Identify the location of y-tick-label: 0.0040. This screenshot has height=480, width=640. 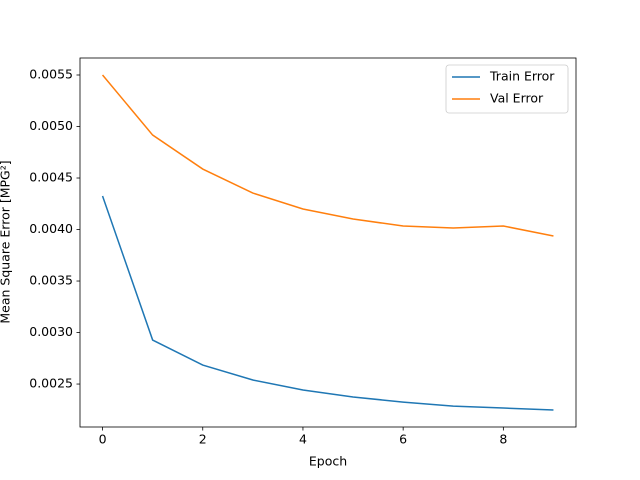
(51, 228).